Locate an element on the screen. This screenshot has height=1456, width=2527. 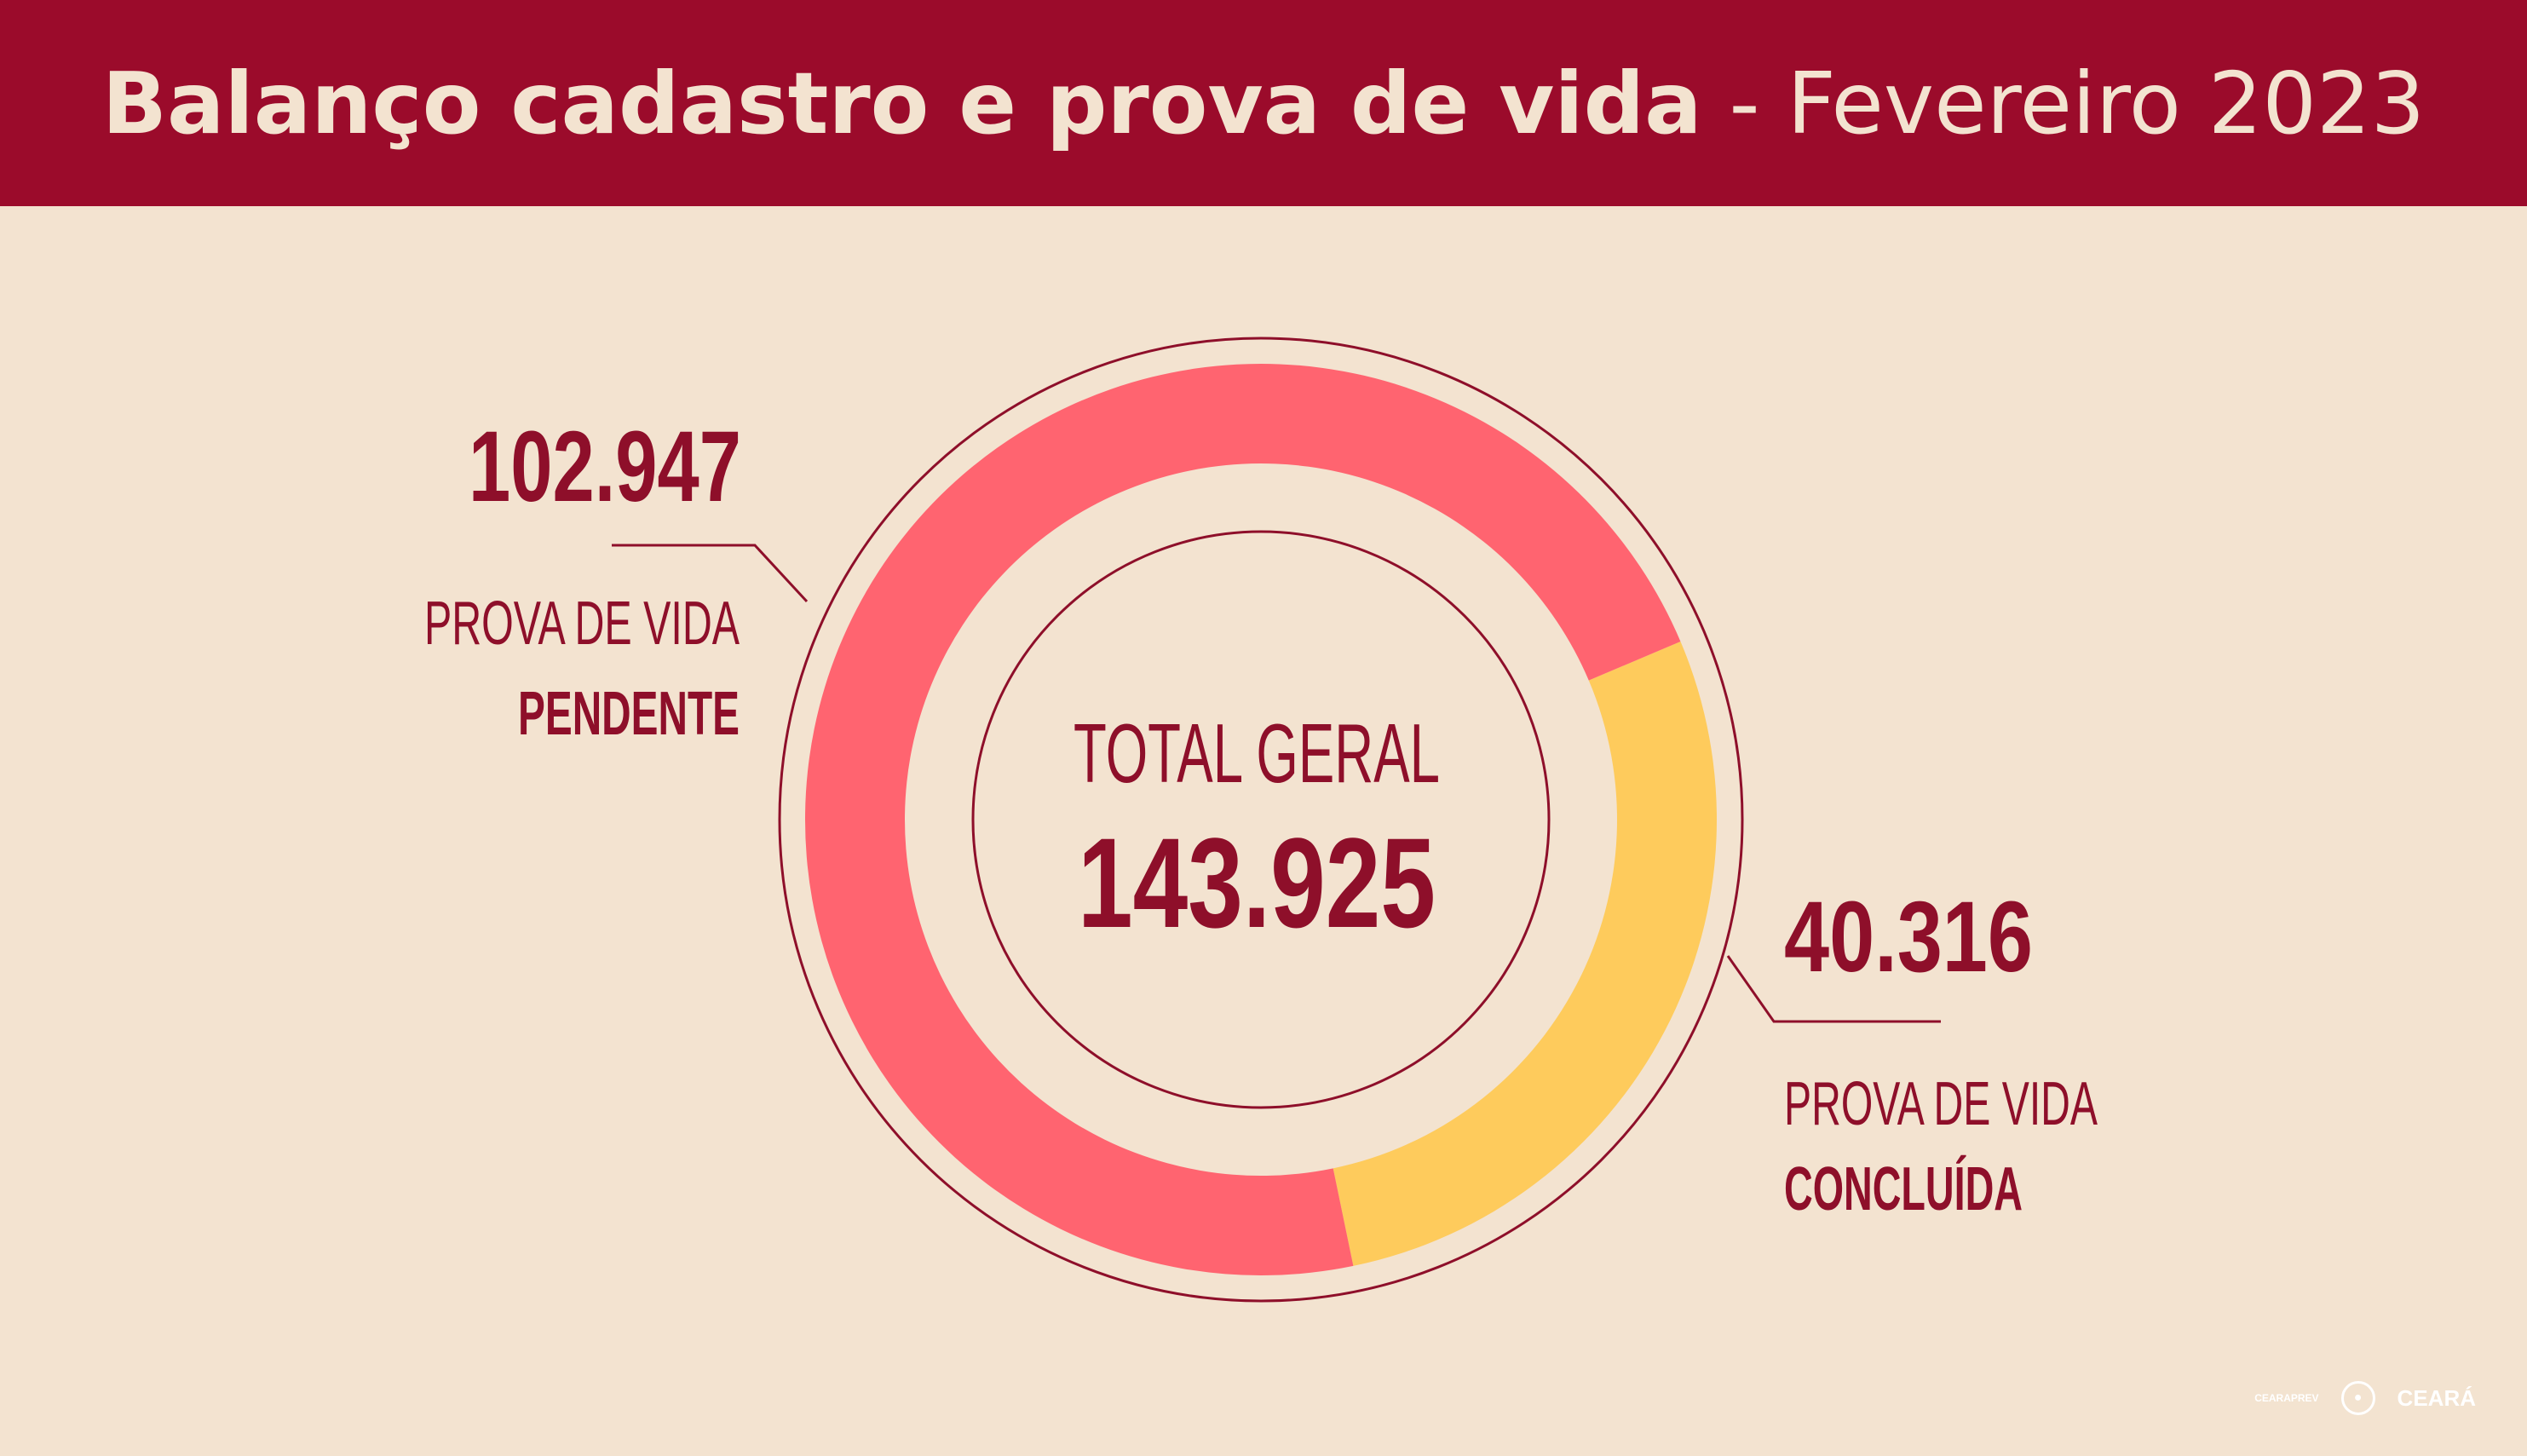
center-label: TOTAL GERAL is located at coordinates (1257, 753).